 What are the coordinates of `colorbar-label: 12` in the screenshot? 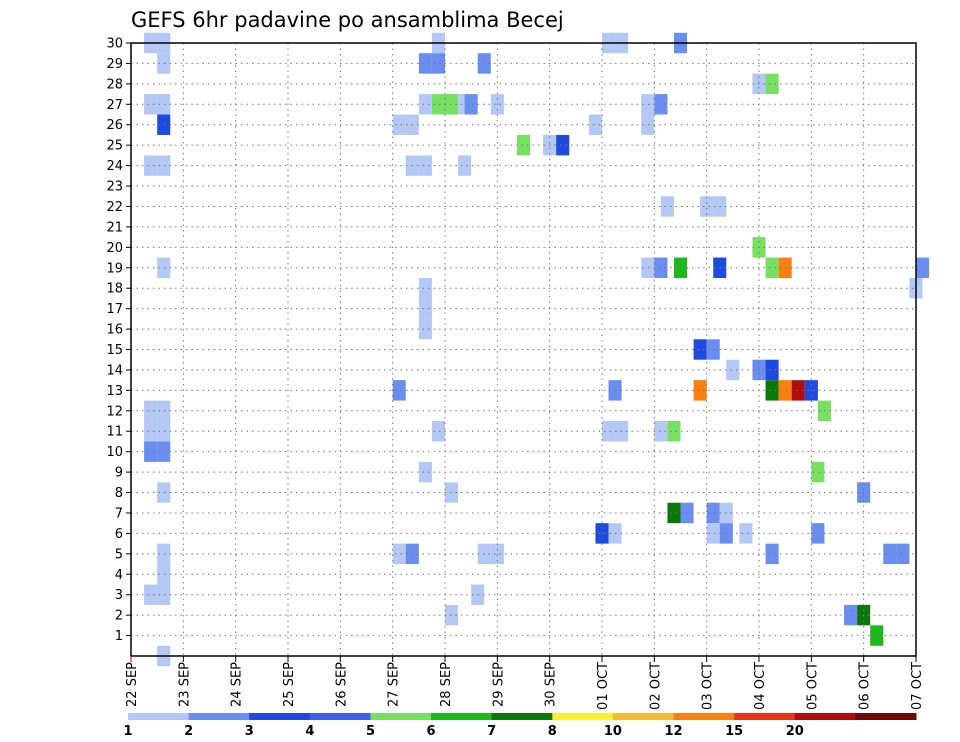 It's located at (673, 731).